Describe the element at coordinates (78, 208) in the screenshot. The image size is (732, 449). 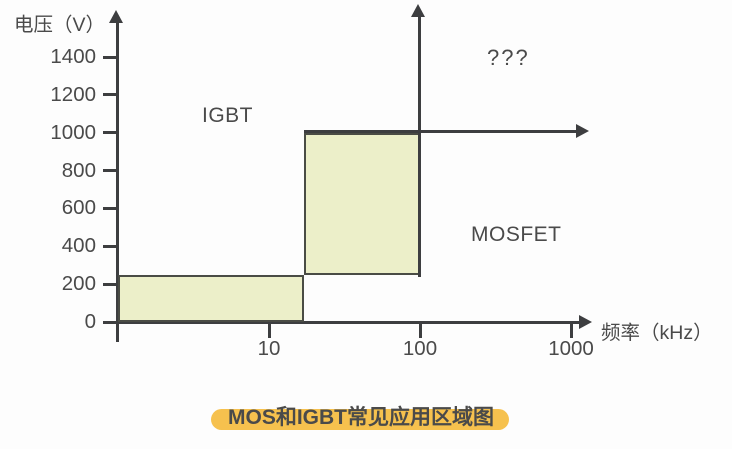
I see `y-tick-label: 600` at that location.